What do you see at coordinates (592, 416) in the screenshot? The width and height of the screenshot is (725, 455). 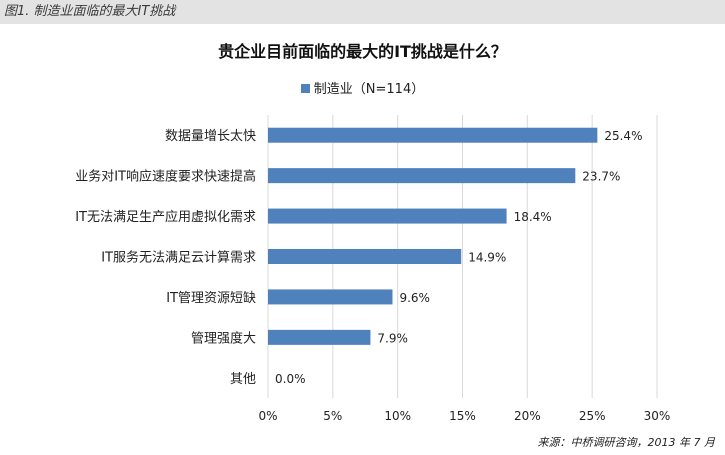 I see `x-tick-label: 25%` at bounding box center [592, 416].